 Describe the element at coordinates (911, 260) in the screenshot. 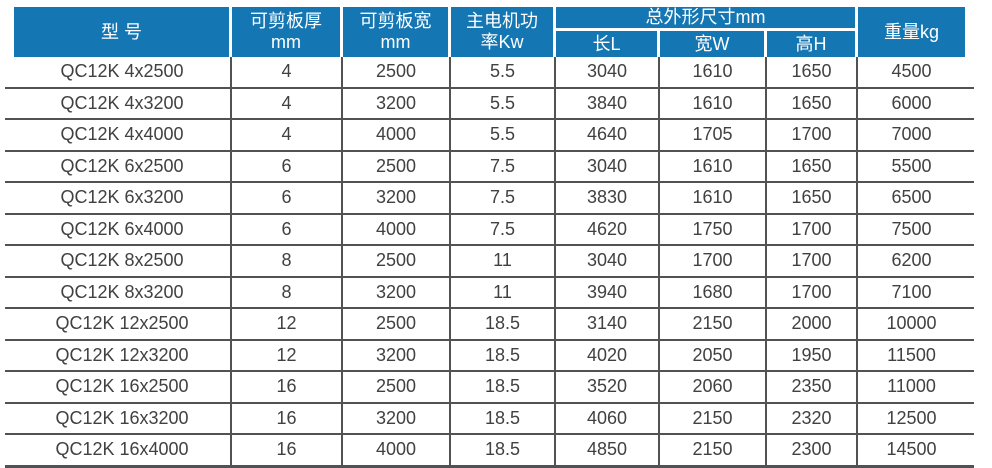

I see `cell-value: 6200` at that location.